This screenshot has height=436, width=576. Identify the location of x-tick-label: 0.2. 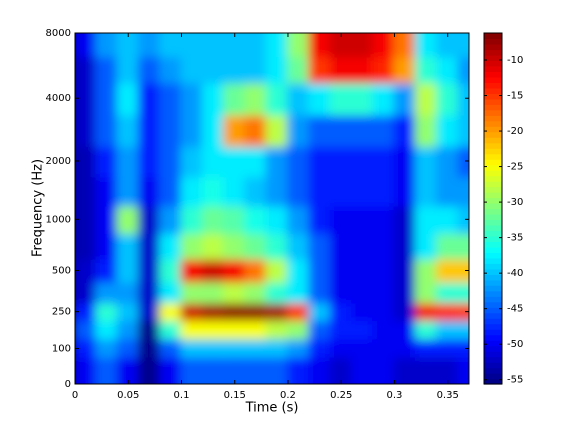
(288, 395).